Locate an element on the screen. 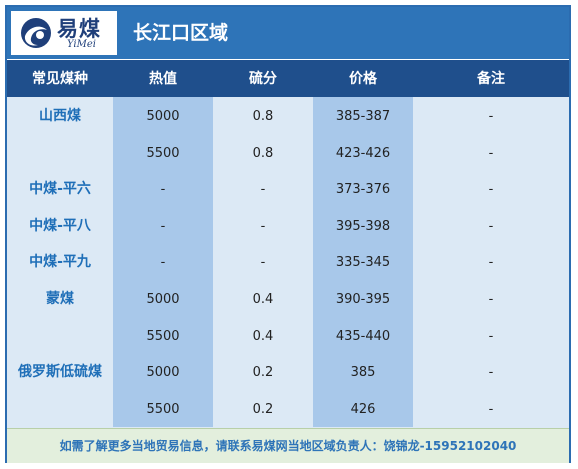  price-cell: 335-345 is located at coordinates (363, 263).